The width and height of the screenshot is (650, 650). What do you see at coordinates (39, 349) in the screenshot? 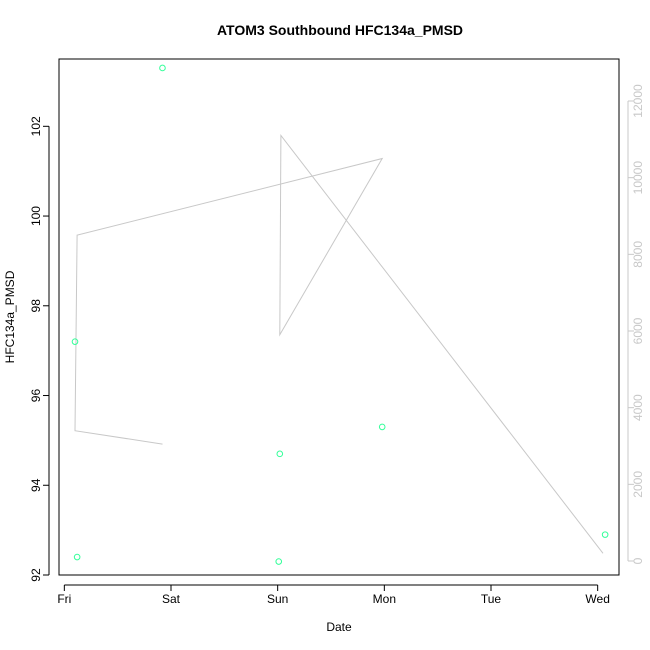
I see `left-y-axis: 92 94 96 98 100 102` at bounding box center [39, 349].